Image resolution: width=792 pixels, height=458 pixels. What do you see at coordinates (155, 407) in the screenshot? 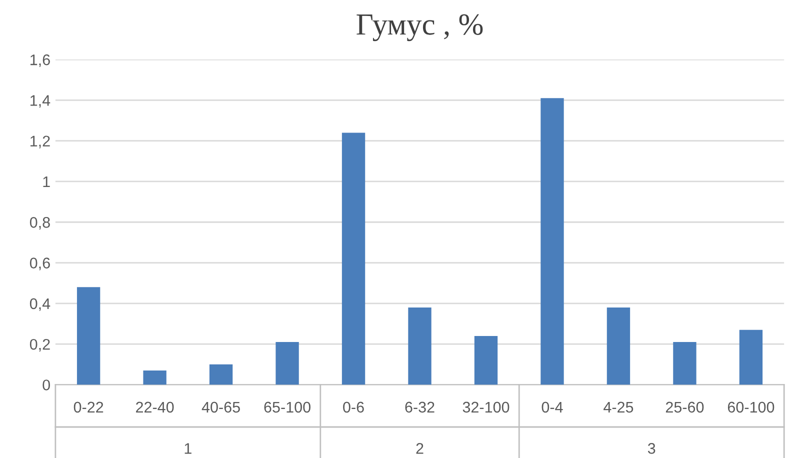
I see `x-tick-label: 22-40` at bounding box center [155, 407].